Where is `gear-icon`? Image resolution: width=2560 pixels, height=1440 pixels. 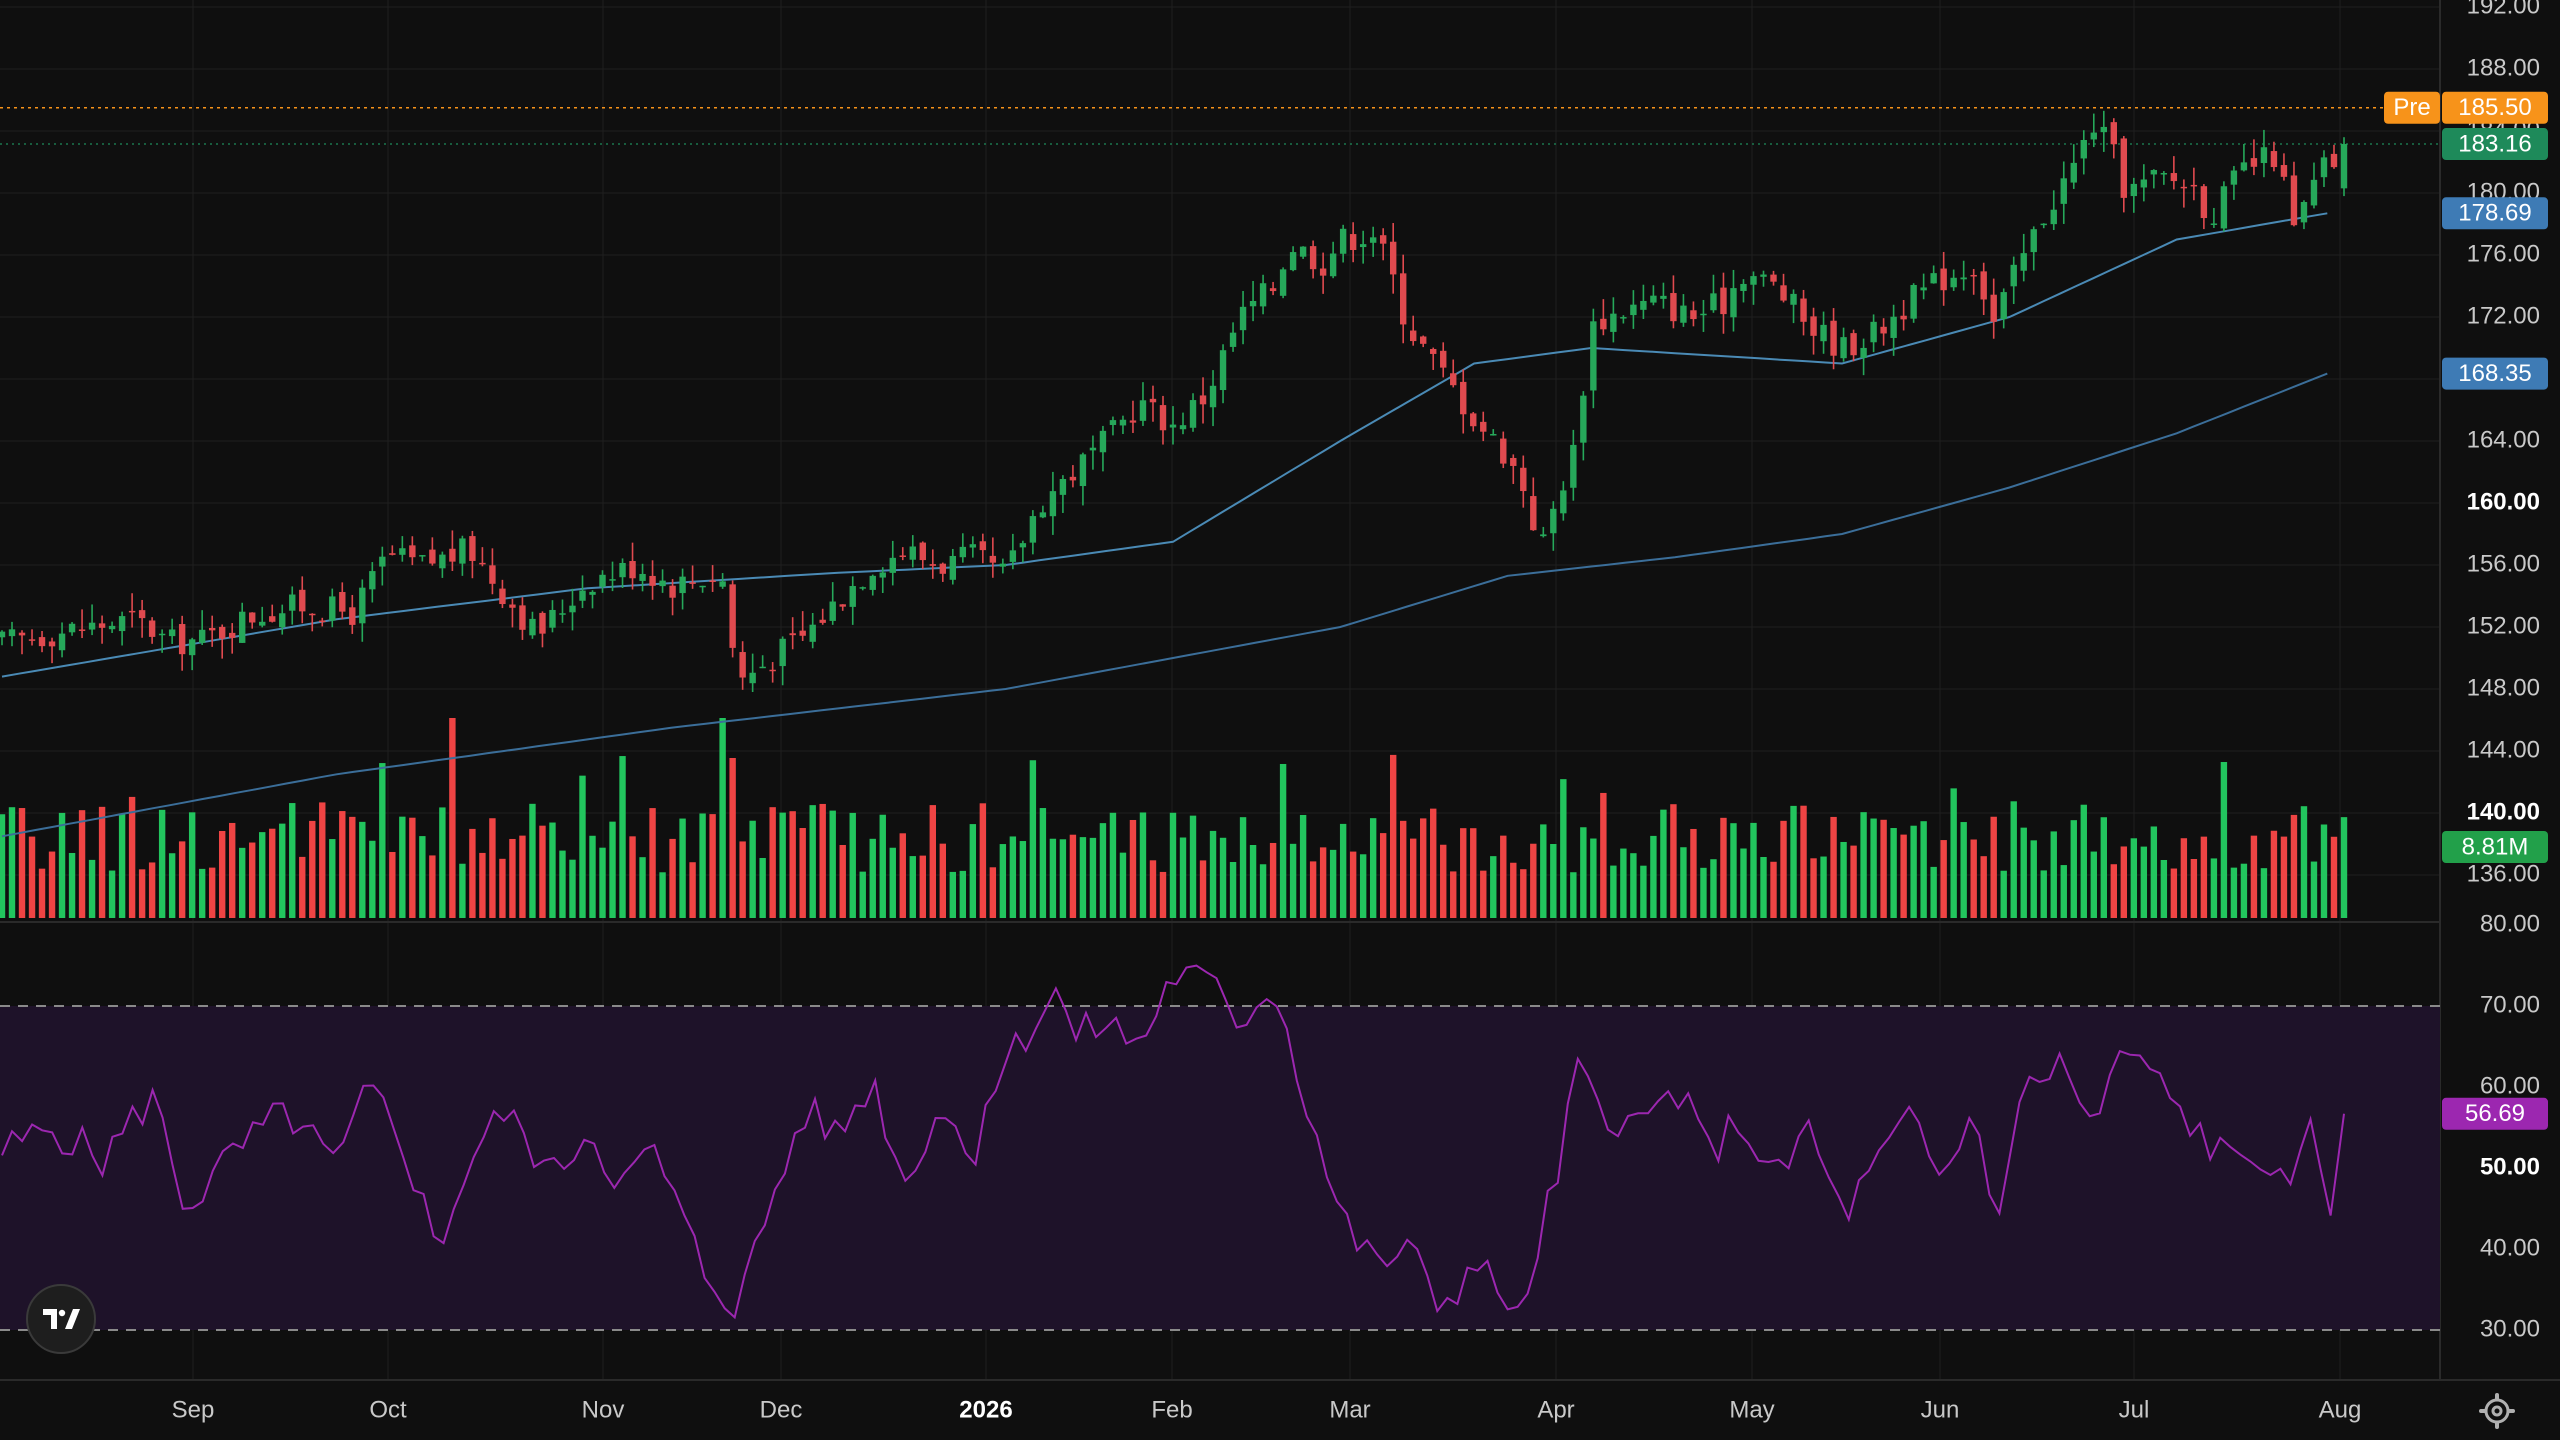
gear-icon is located at coordinates (2497, 1411).